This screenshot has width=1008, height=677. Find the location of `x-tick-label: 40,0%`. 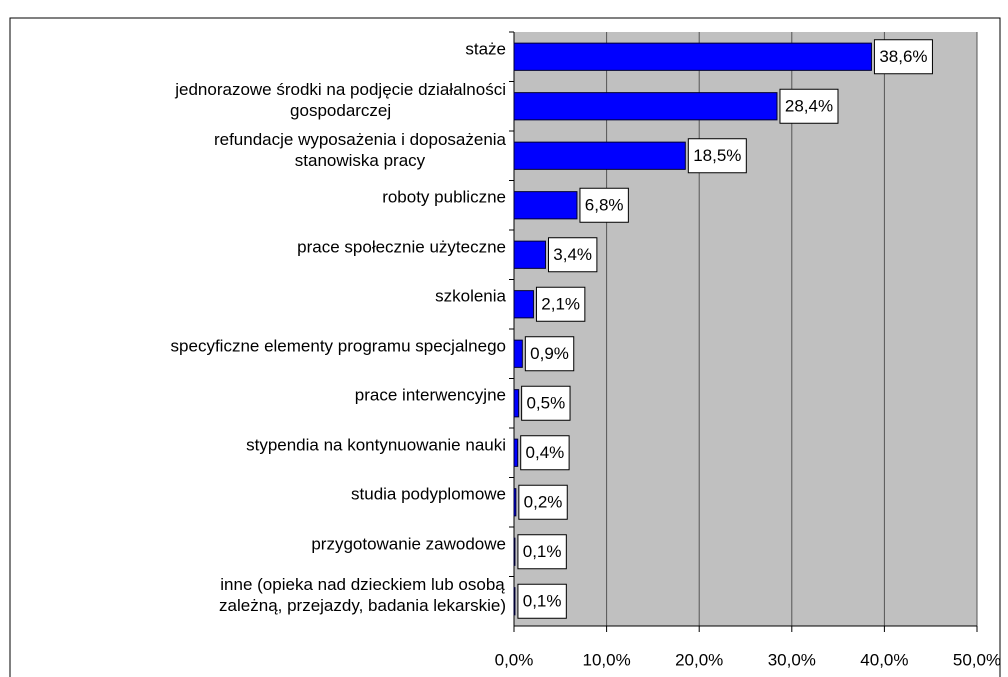

x-tick-label: 40,0% is located at coordinates (884, 659).